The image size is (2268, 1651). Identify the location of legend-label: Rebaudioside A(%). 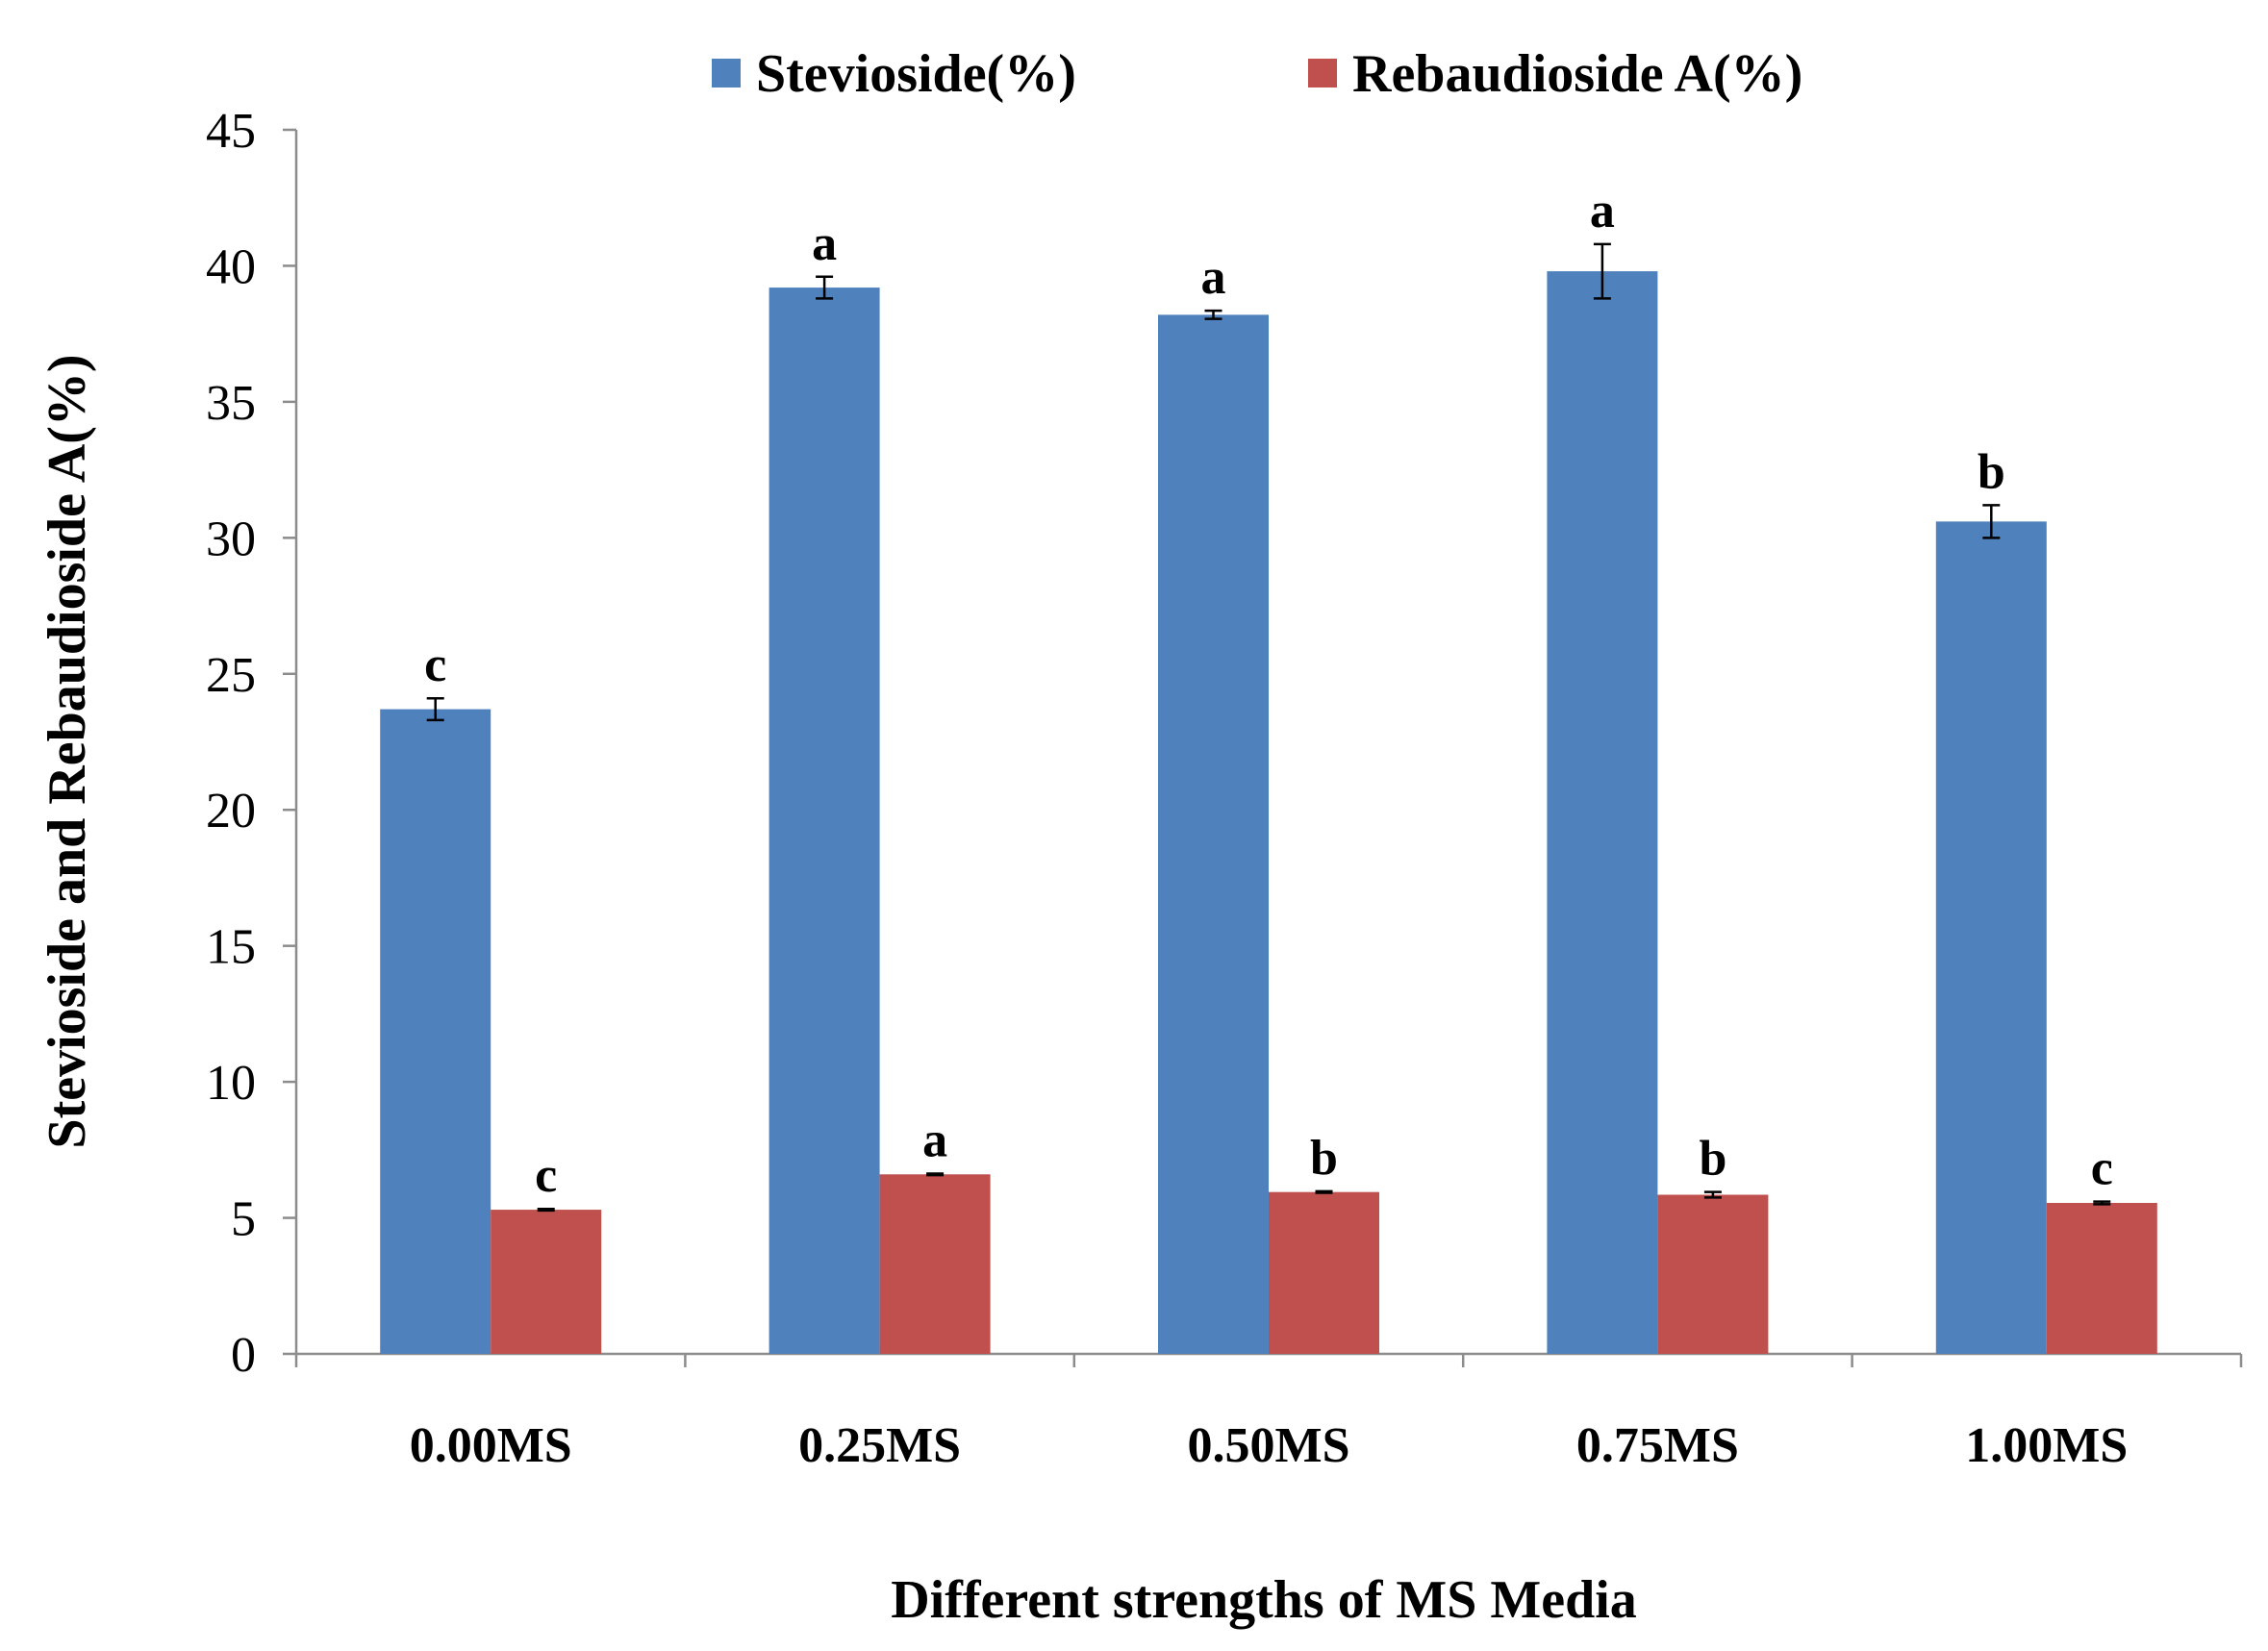
(1577, 74).